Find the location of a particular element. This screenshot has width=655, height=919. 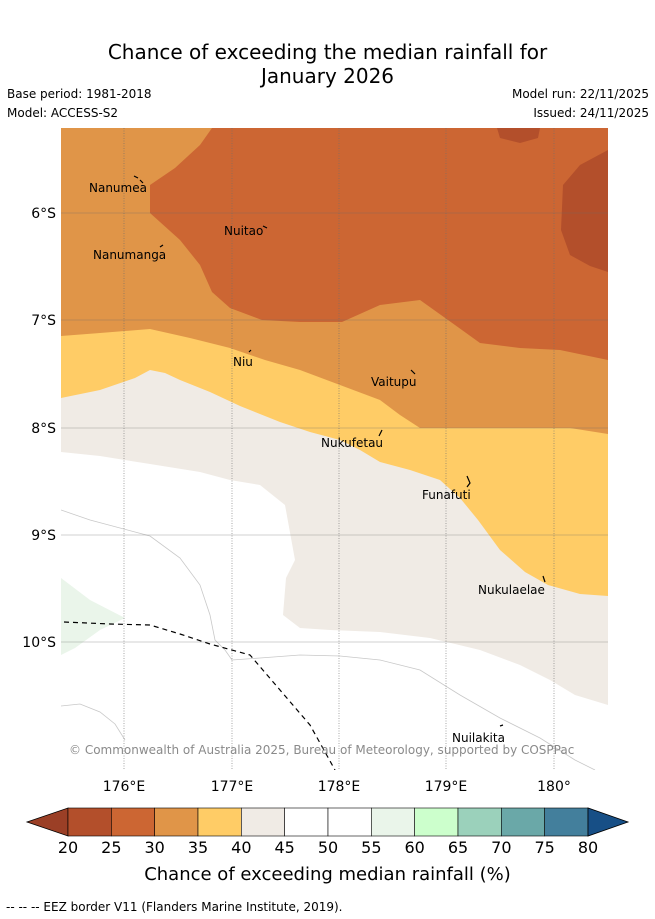

nuitao-island-icon is located at coordinates (265, 227).